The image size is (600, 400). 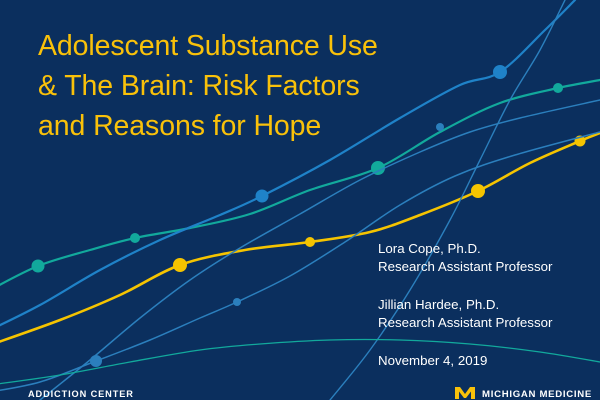 I want to click on title-line-1: Adolescent Substance Use, so click(x=208, y=46).